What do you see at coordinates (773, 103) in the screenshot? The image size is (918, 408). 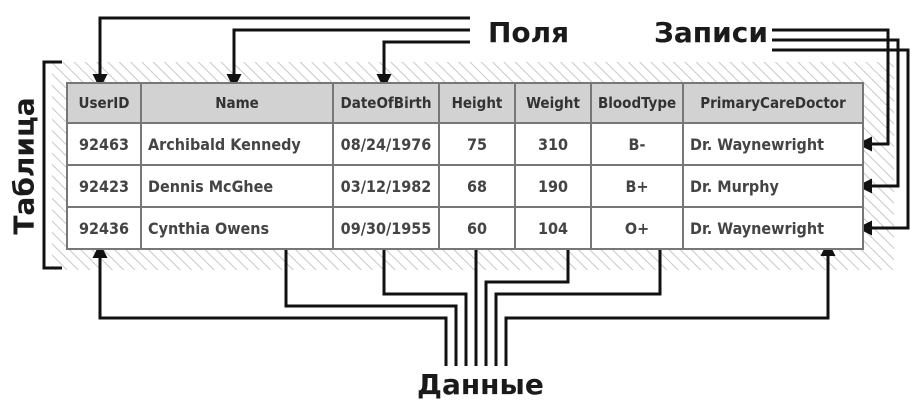 I see `header-primarycaredoctor: PrimaryCareDoctor` at bounding box center [773, 103].